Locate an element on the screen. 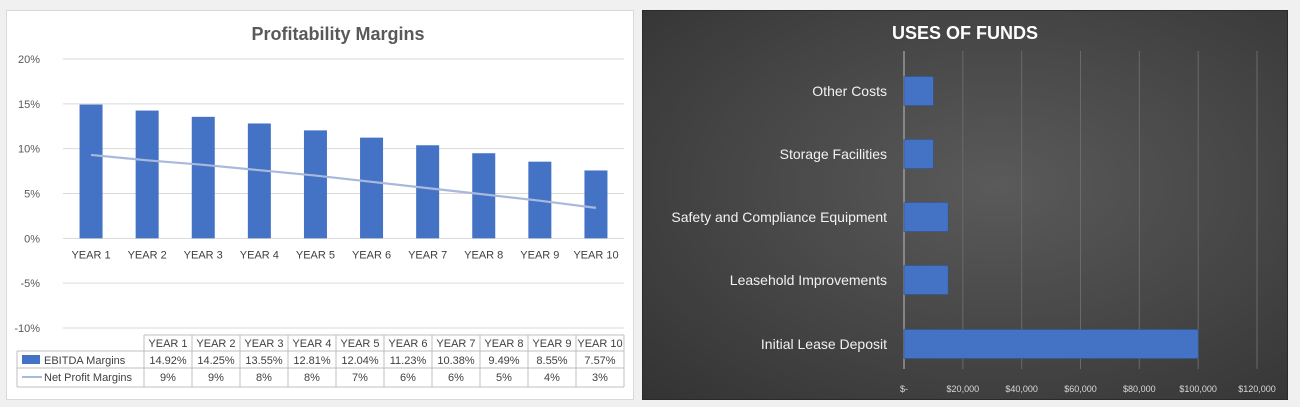 The width and height of the screenshot is (1300, 407). table-header-cell: YEAR 1 is located at coordinates (167, 344).